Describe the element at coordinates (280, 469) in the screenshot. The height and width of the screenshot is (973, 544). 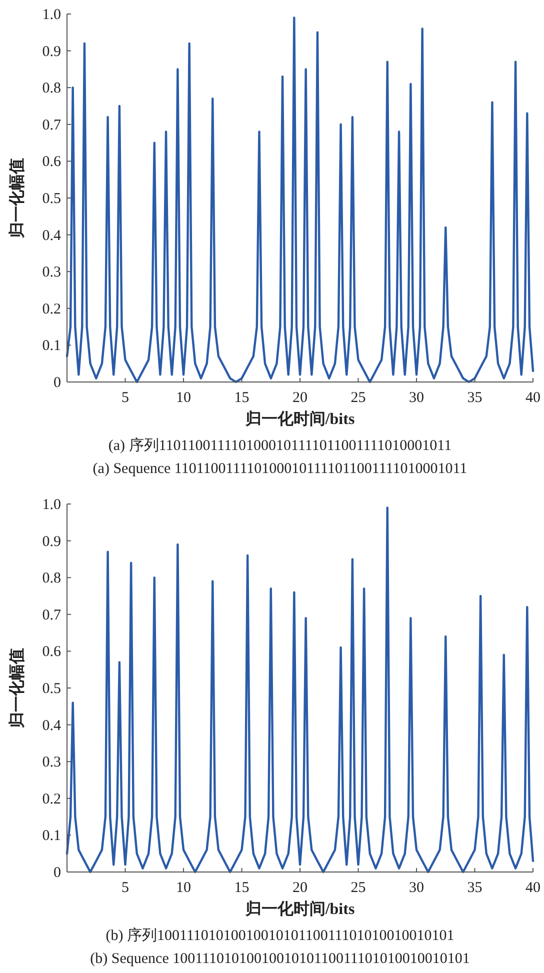
I see `text: (a) Sequence 1101100111101000101111011001111010001011` at that location.